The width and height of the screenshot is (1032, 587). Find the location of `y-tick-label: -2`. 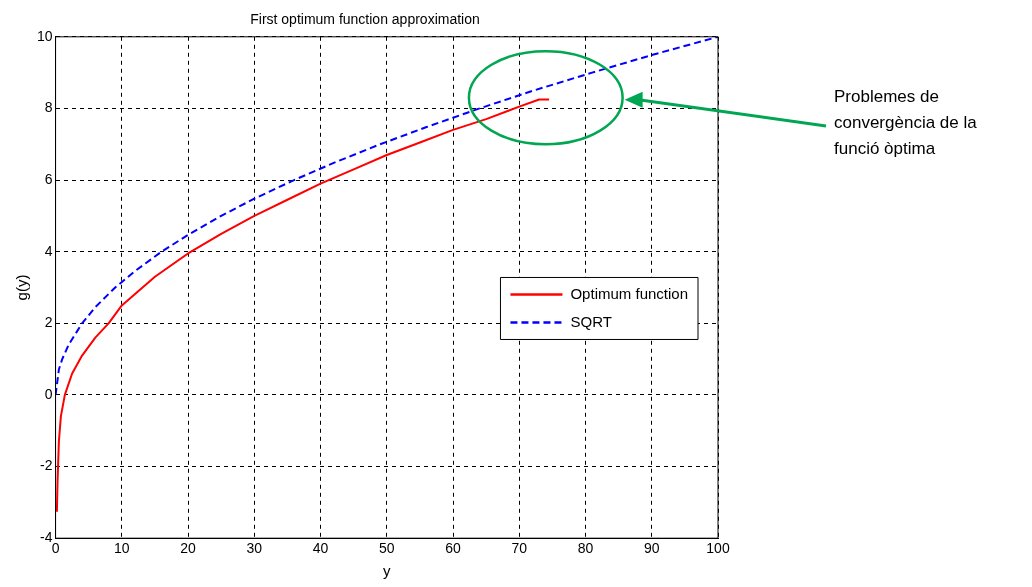

y-tick-label: -2 is located at coordinates (46, 465).